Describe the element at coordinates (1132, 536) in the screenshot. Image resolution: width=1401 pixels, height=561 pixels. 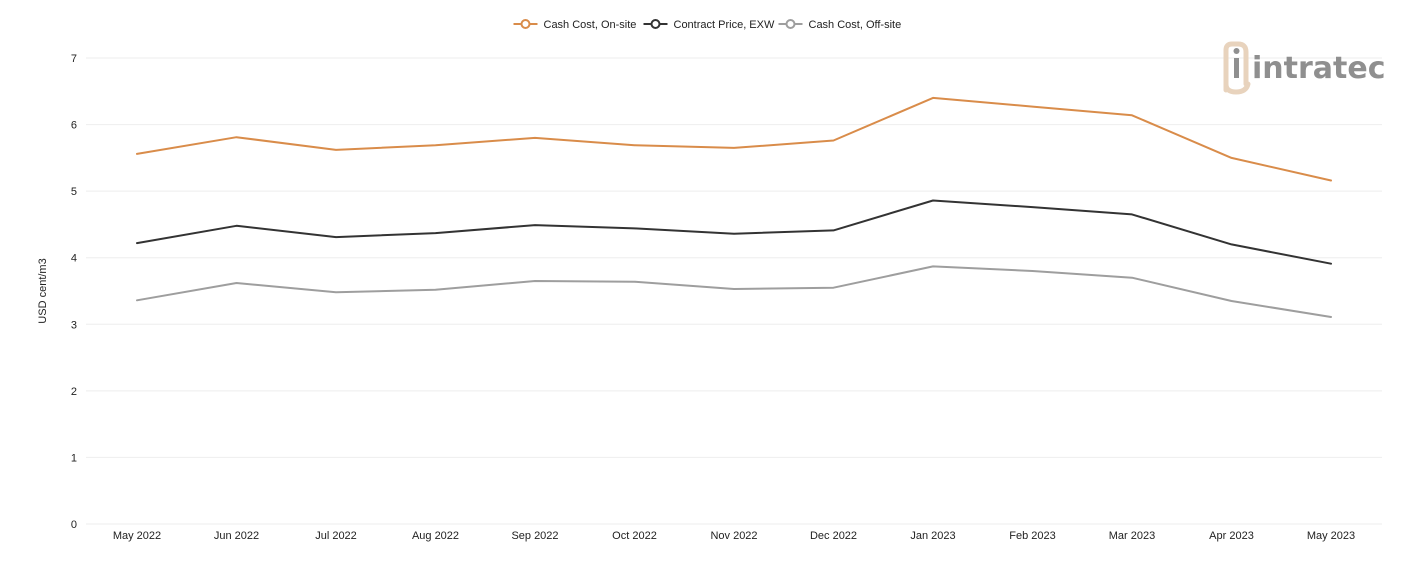
I see `x-tick-label: Mar 2023` at that location.